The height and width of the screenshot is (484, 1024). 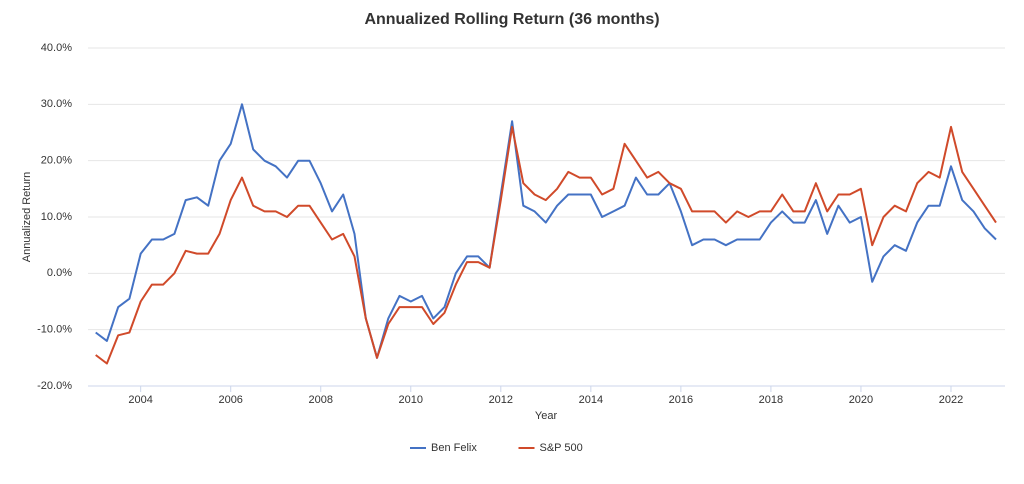 I want to click on x-tick-label: 2016, so click(x=681, y=400).